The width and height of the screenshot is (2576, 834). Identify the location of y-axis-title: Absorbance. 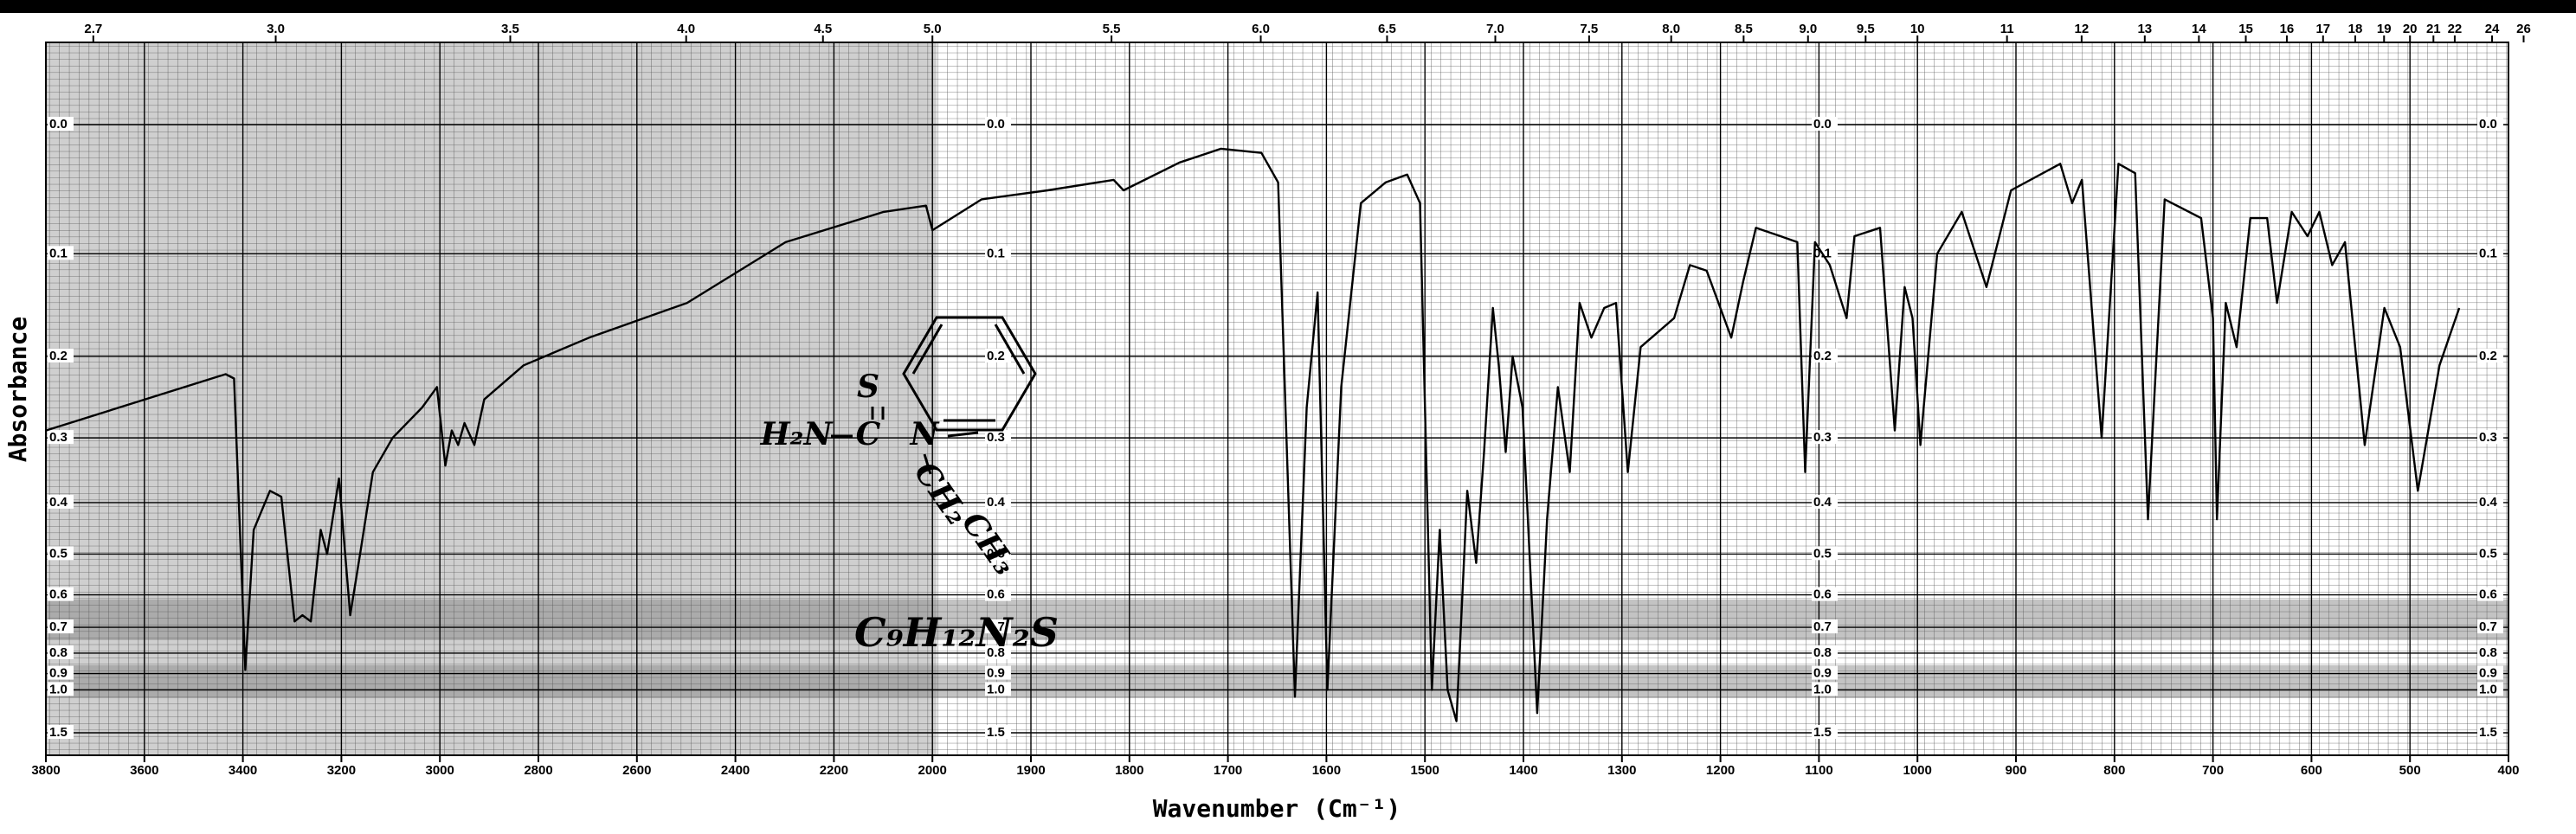
(17, 390).